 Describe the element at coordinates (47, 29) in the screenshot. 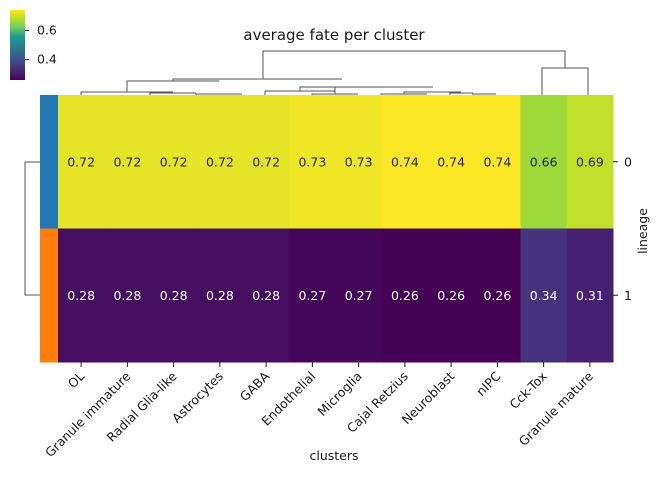

I see `colorbar-tick-label: 0.6` at that location.